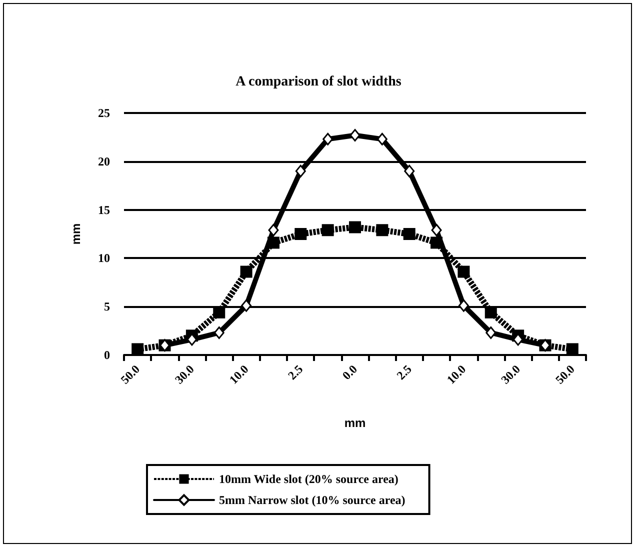 The height and width of the screenshot is (549, 637). I want to click on legend-label: 5mm Narrow slot (10% source area), so click(312, 500).